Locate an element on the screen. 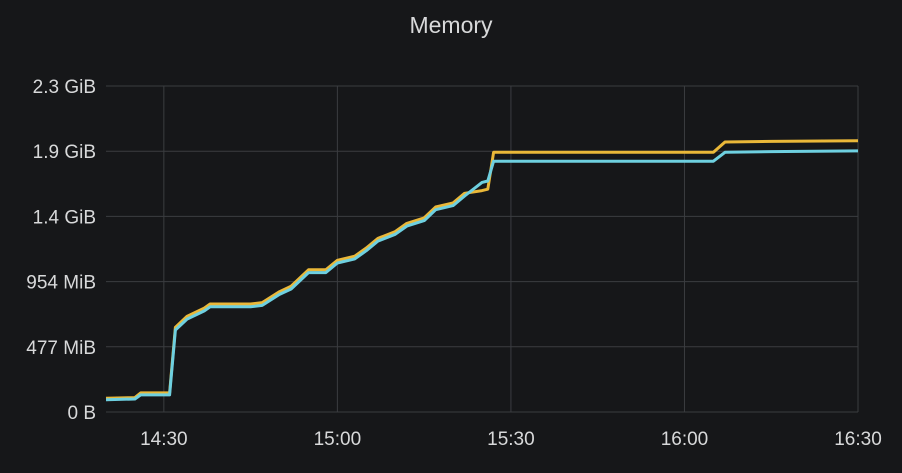 The width and height of the screenshot is (902, 473). x-tick-label: 14:30 is located at coordinates (164, 439).